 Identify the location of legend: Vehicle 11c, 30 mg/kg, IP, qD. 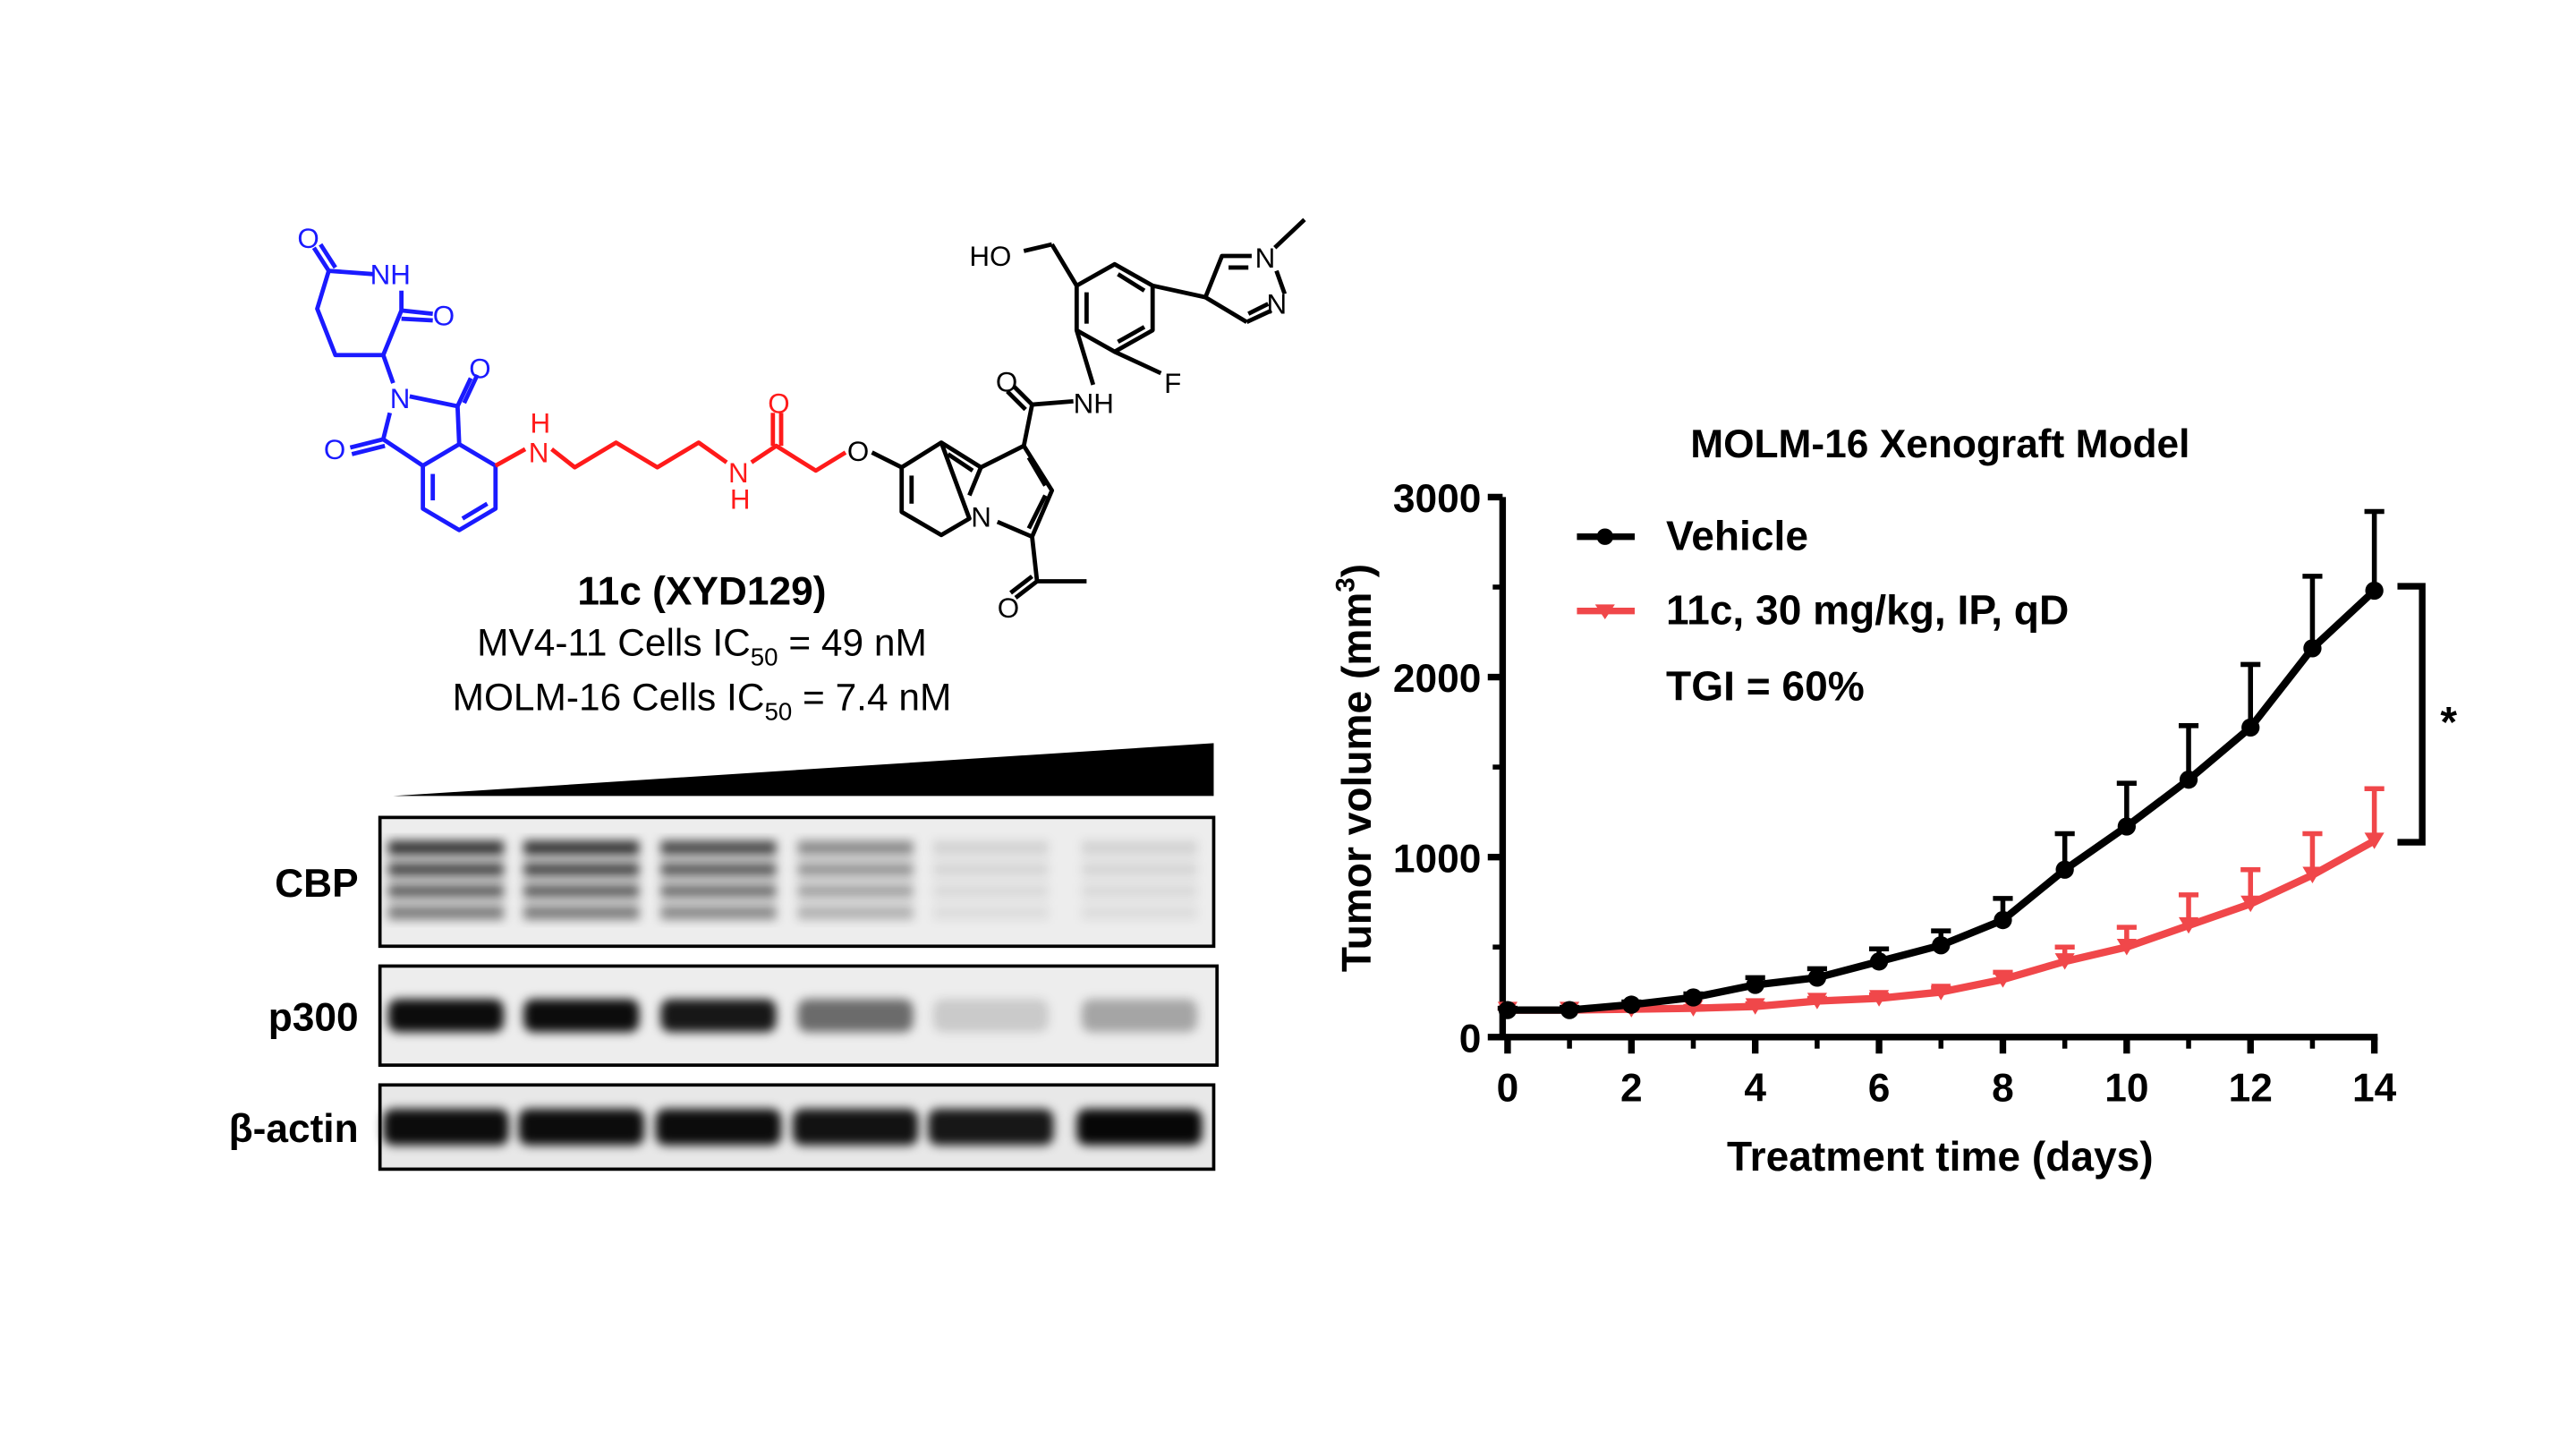
(1823, 572).